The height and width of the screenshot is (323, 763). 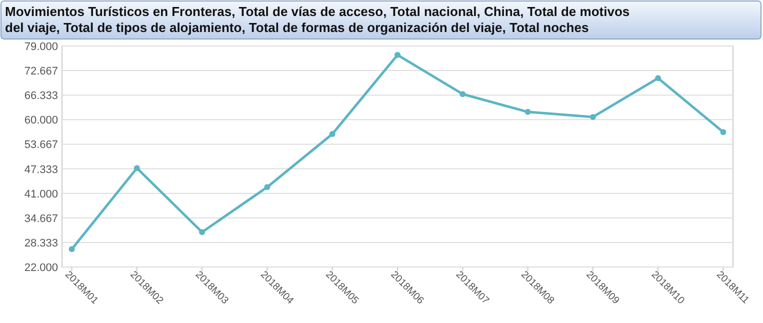 What do you see at coordinates (41, 47) in the screenshot?
I see `y-tick-label: 79.000` at bounding box center [41, 47].